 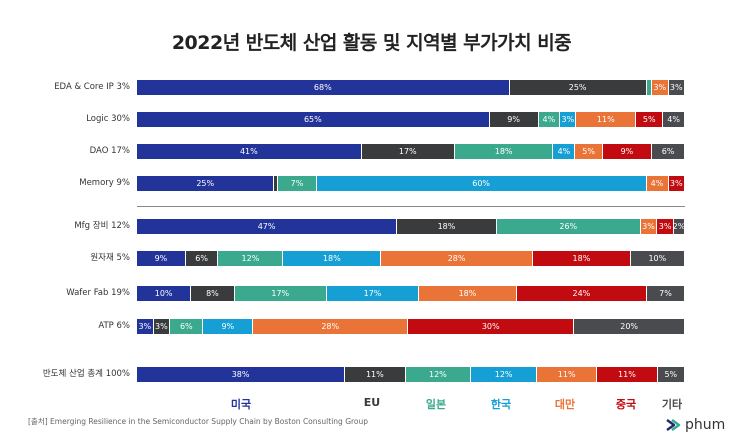 What do you see at coordinates (565, 404) in the screenshot?
I see `legend-item: 대만` at bounding box center [565, 404].